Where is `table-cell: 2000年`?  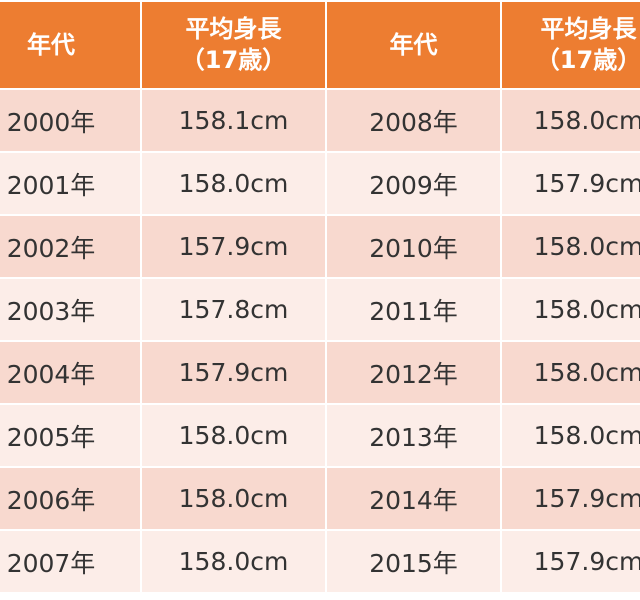 table-cell: 2000年 is located at coordinates (71, 120).